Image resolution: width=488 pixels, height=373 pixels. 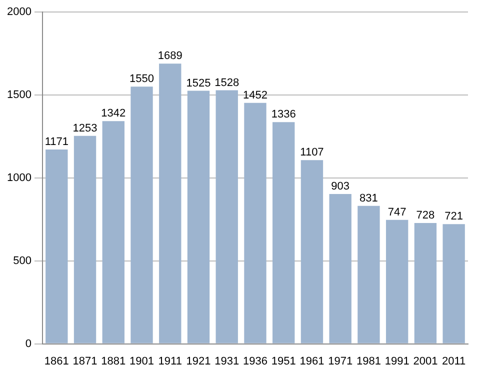 I want to click on y-tick-label: 2000, so click(x=19, y=12).